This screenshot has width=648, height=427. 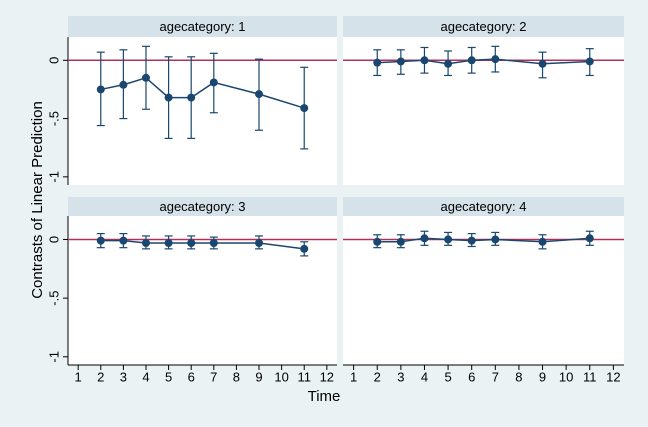 What do you see at coordinates (37, 200) in the screenshot?
I see `y-axis-title: Contrasts of Linear Prediction` at bounding box center [37, 200].